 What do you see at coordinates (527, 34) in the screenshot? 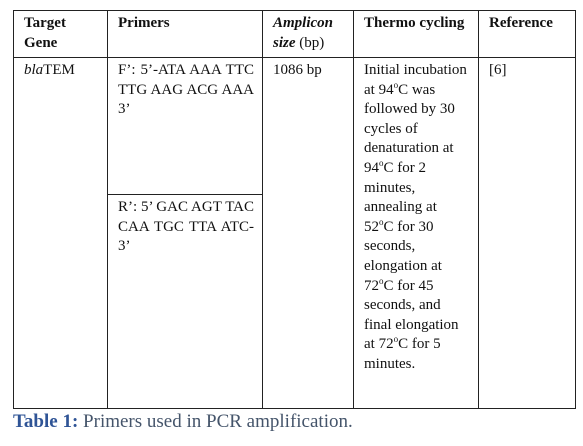
I see `header-cell: Reference` at bounding box center [527, 34].